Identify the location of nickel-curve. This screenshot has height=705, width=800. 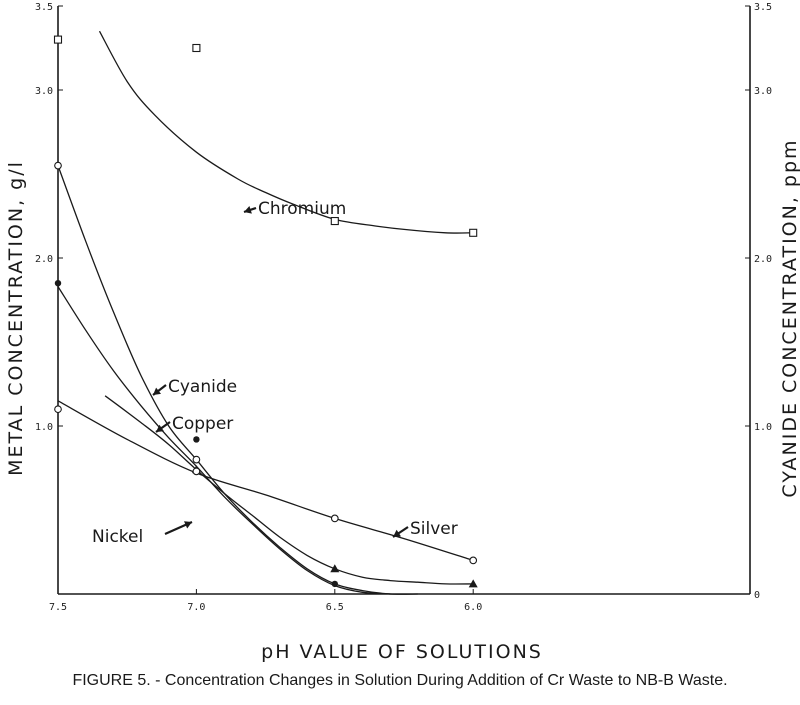
(289, 490).